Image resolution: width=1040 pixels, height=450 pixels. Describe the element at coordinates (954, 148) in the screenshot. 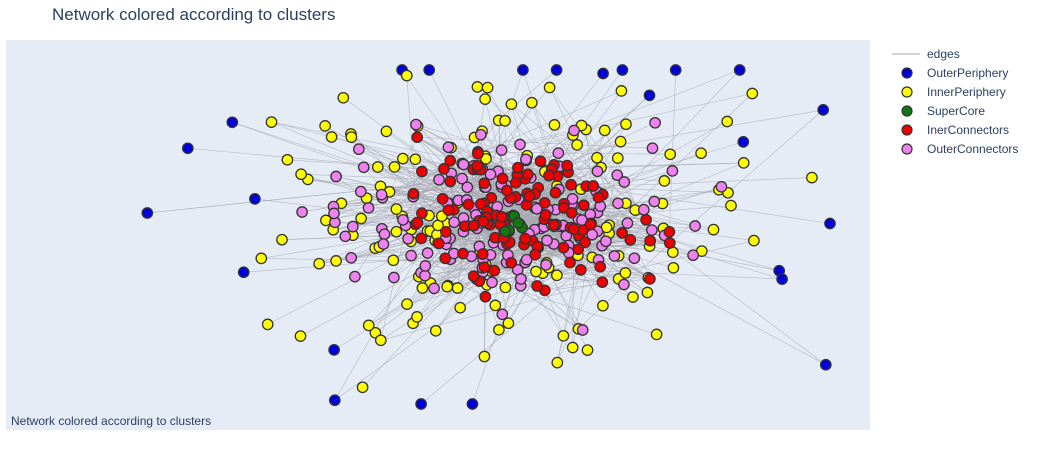

I see `legend-item-outerconnectors: OuterConnectors` at that location.